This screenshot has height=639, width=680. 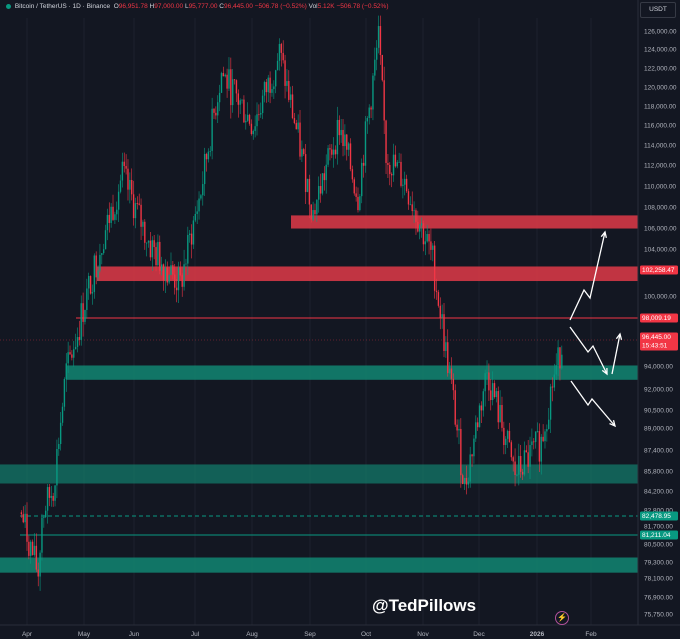 What do you see at coordinates (195, 634) in the screenshot?
I see `time-tick-label: Jul` at bounding box center [195, 634].